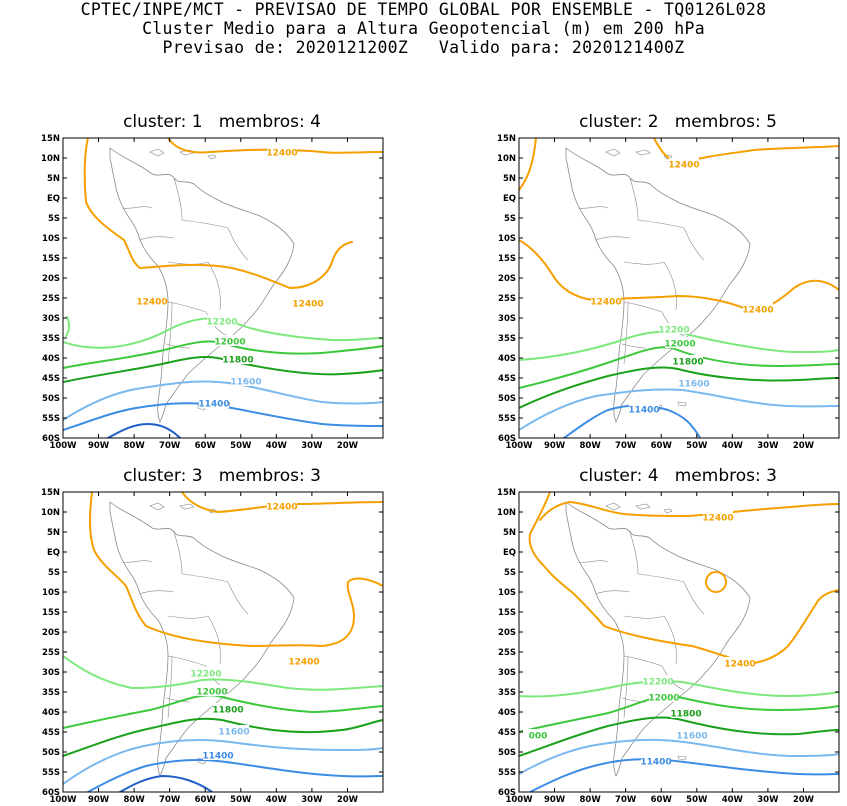 This screenshot has width=847, height=806. What do you see at coordinates (222, 476) in the screenshot?
I see `panel-title: cluster: 3 membros: 3` at bounding box center [222, 476].